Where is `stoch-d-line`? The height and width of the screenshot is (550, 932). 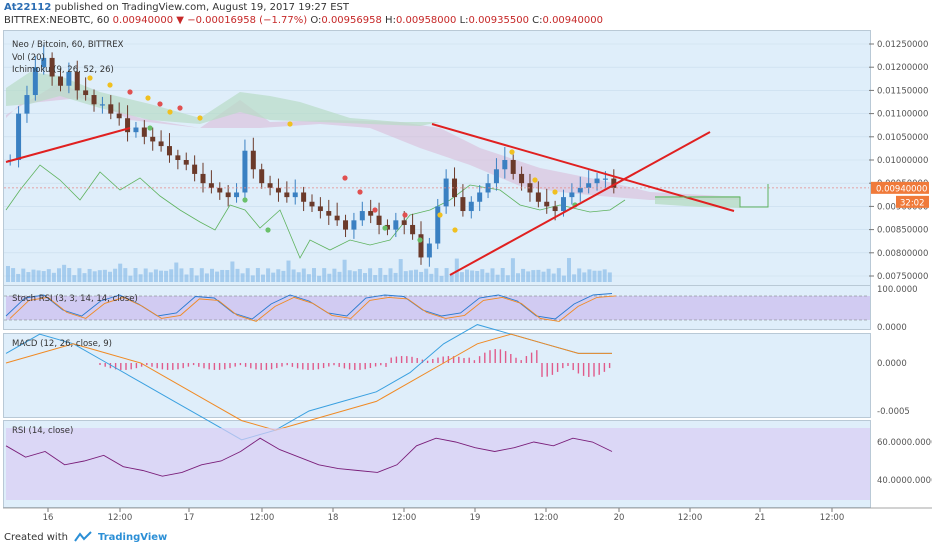 stoch-d-line is located at coordinates (313, 308).